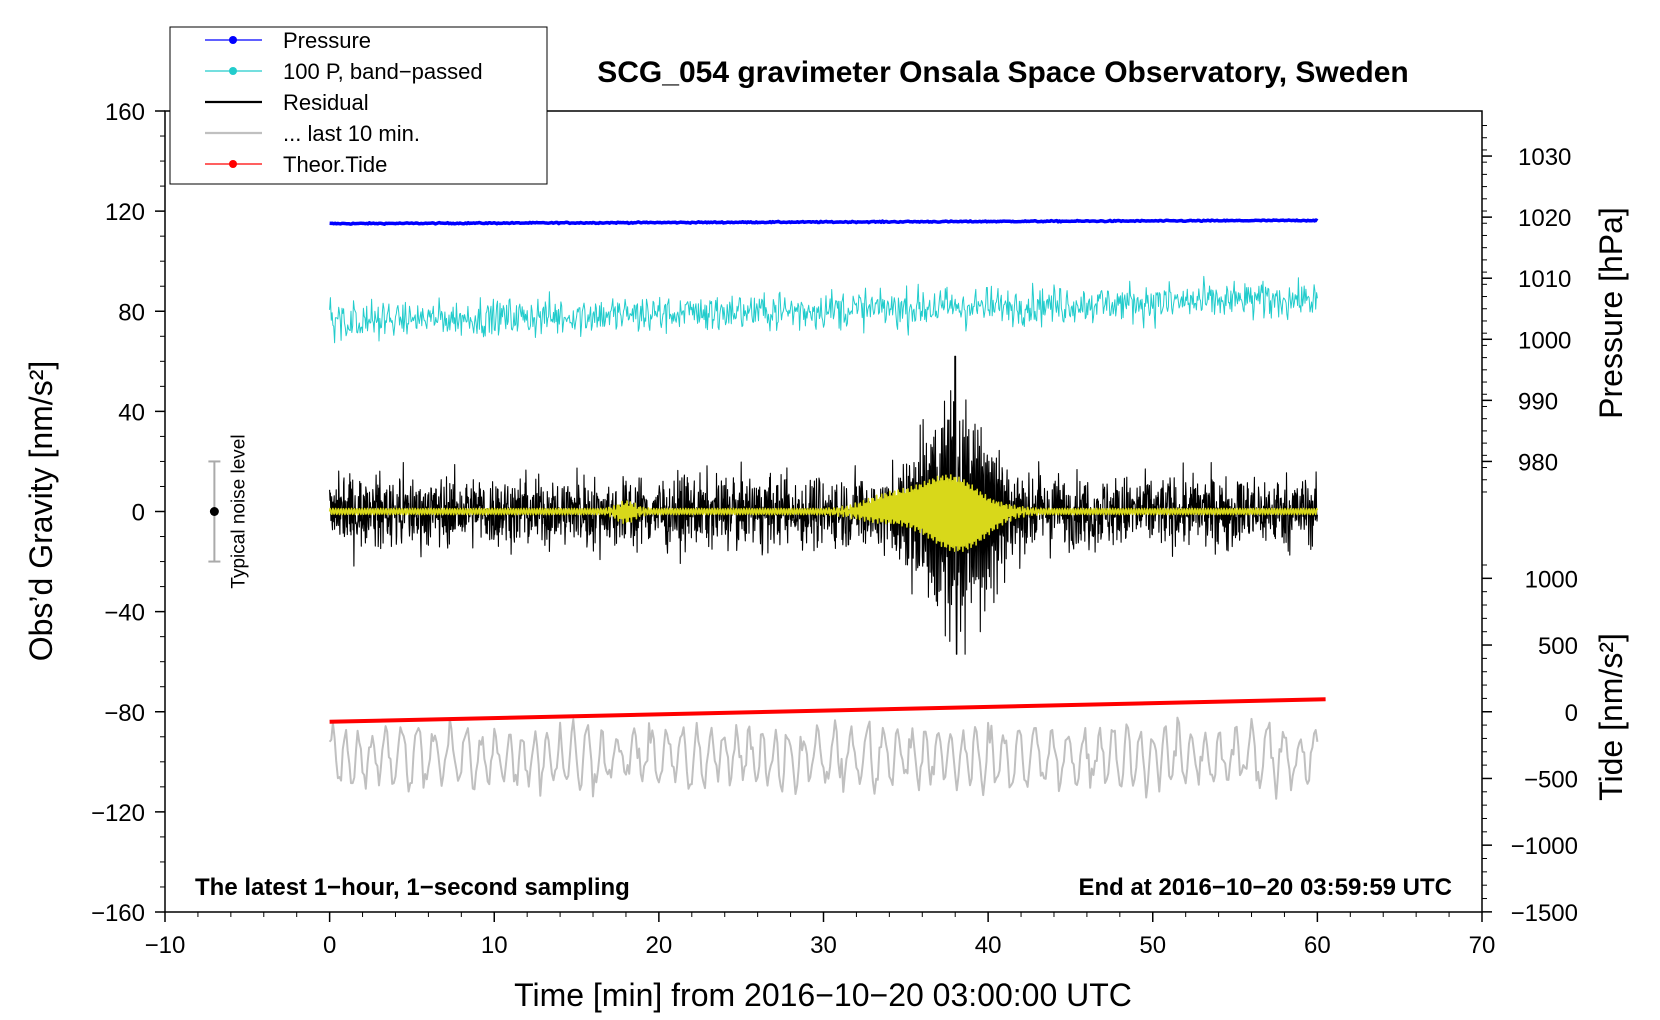 The image size is (1660, 1020). What do you see at coordinates (1544, 218) in the screenshot?
I see `pressure-tick-label: 1020` at bounding box center [1544, 218].